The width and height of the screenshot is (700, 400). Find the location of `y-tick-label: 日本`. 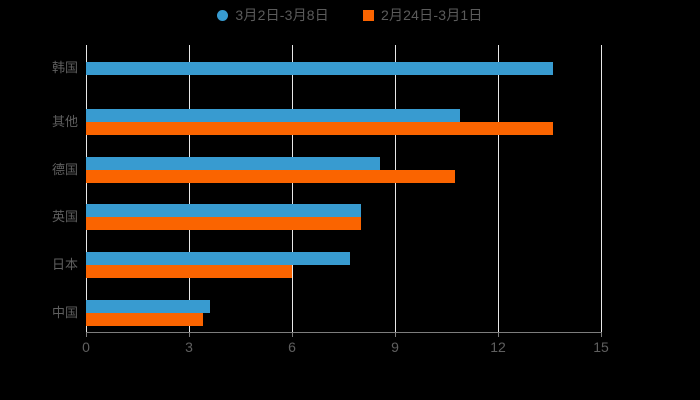

y-tick-label: 日本 is located at coordinates (64, 264).